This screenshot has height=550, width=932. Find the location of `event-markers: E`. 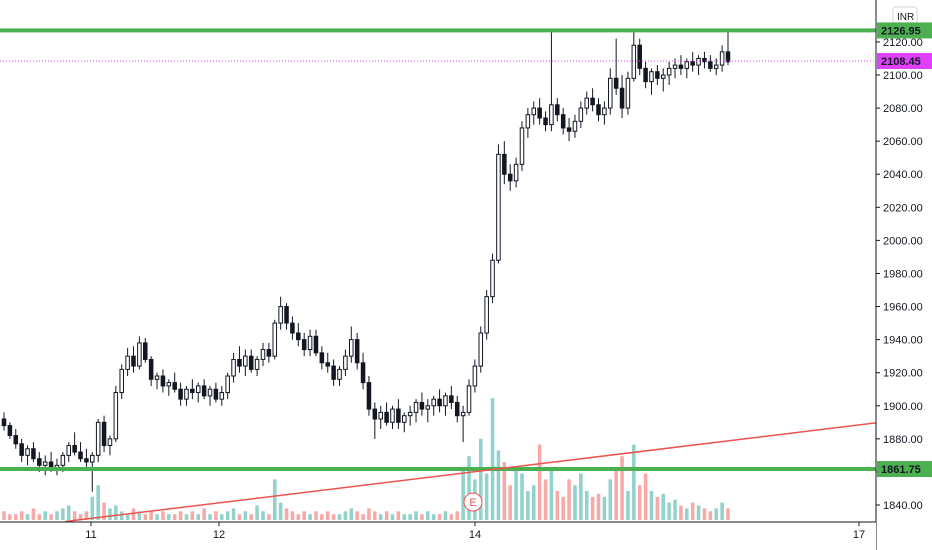

event-markers: E is located at coordinates (473, 502).